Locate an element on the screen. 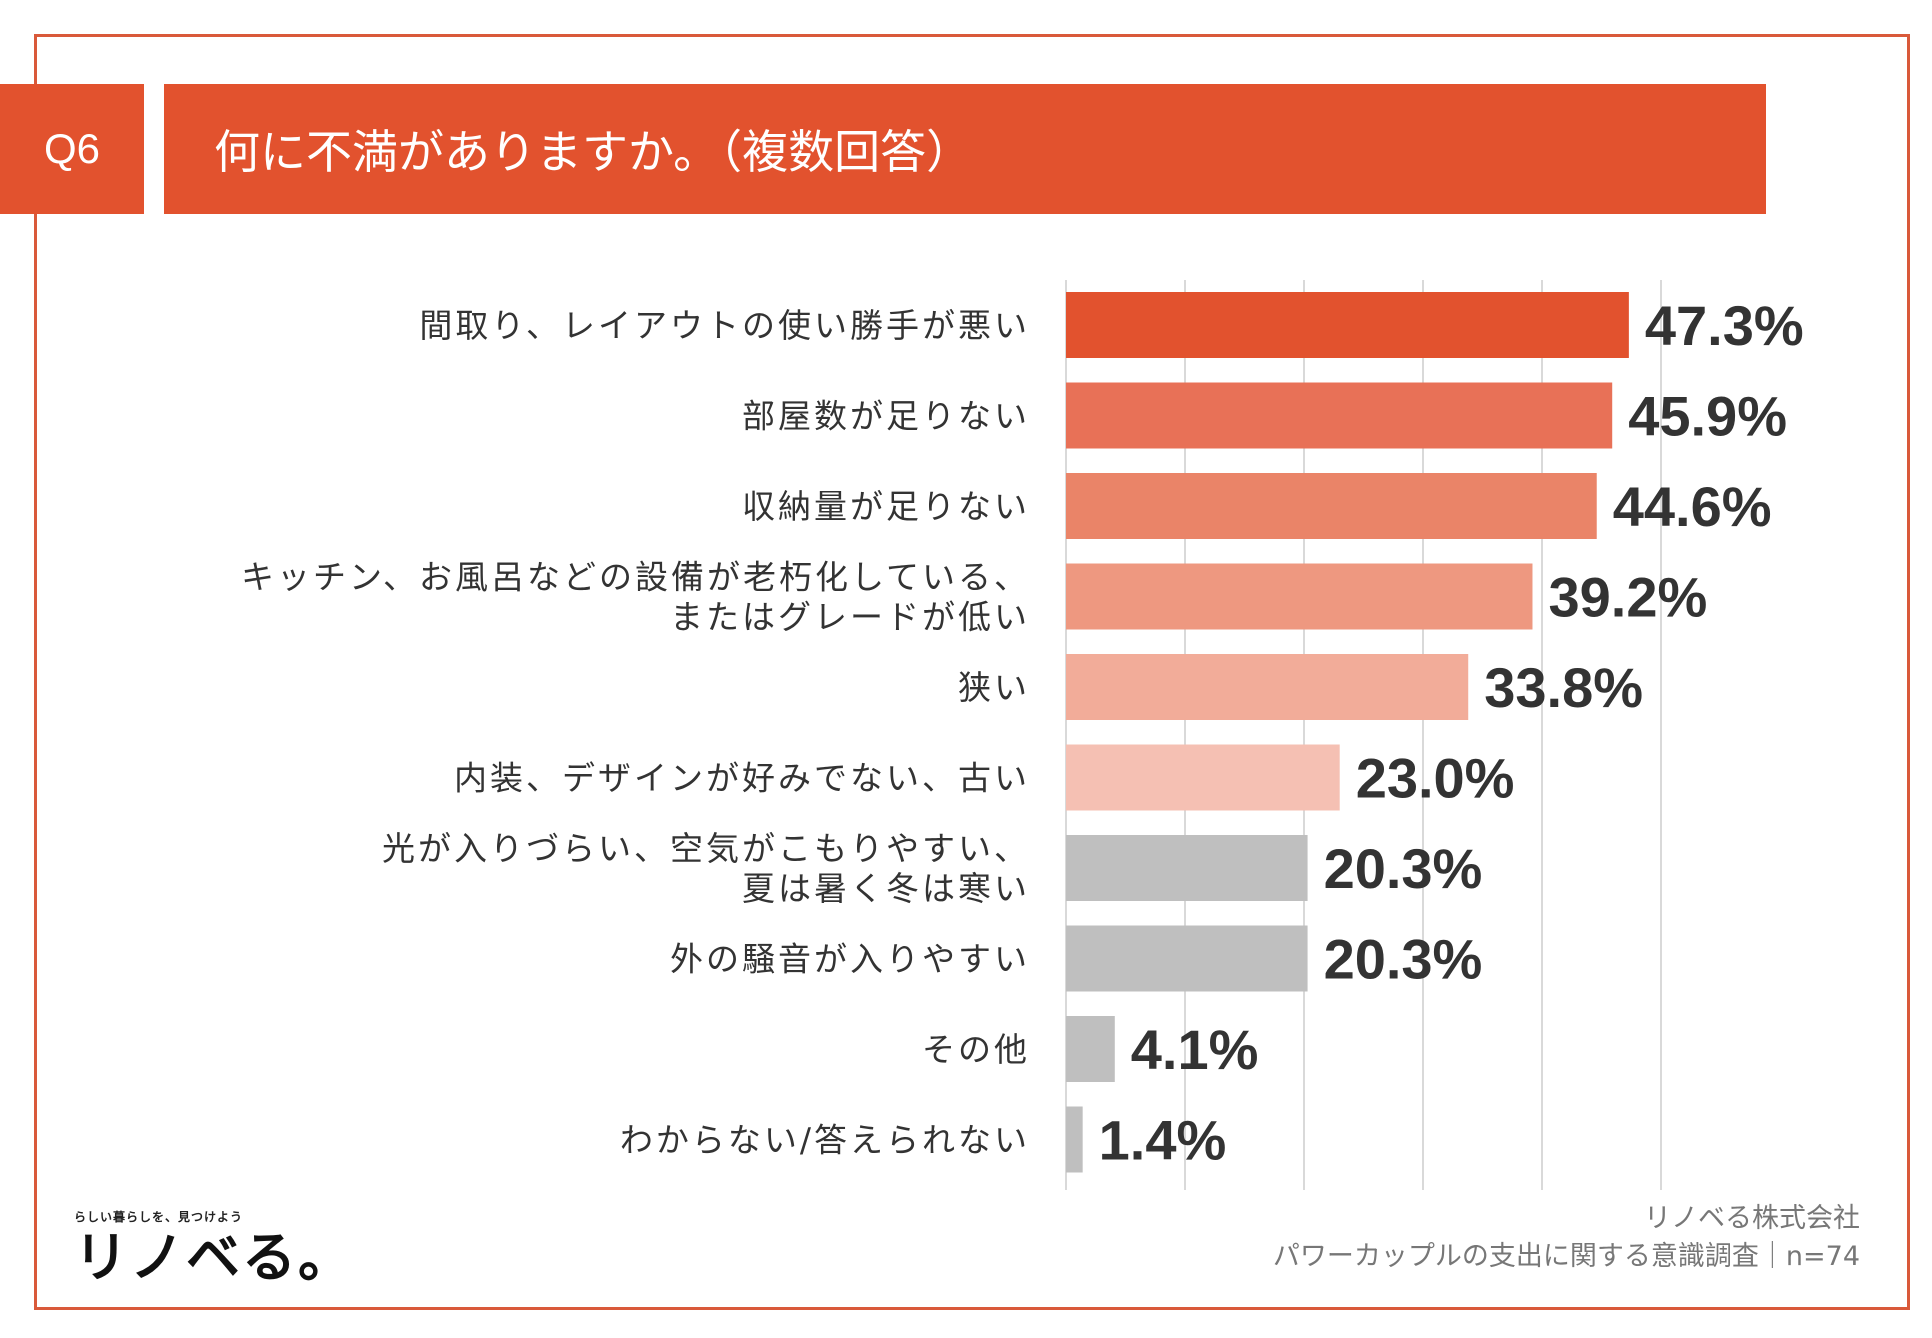 This screenshot has width=1932, height=1338. category-label-4-line-1: キッチン、お風呂などの設備が老朽化している、 is located at coordinates (635, 577).